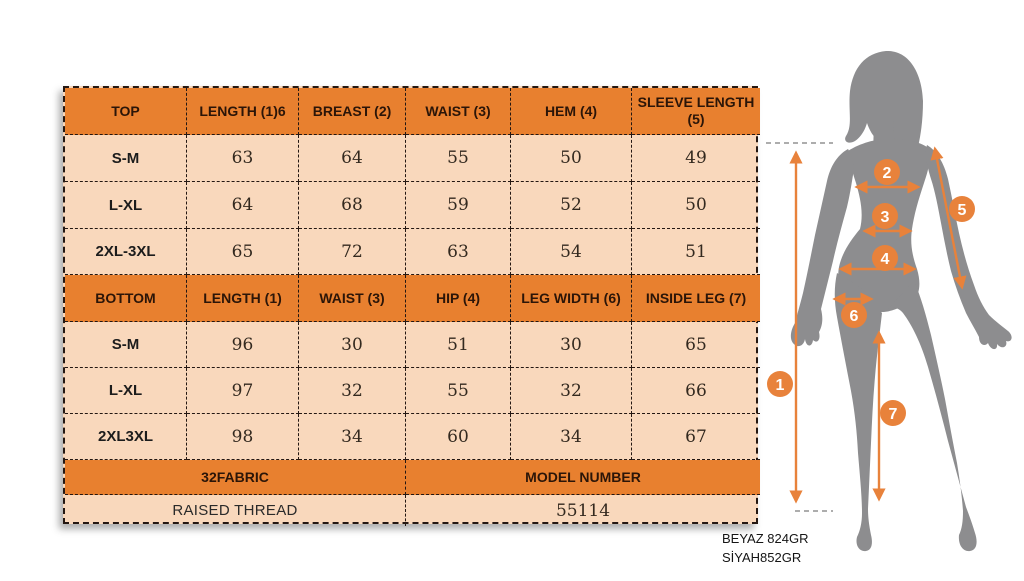  What do you see at coordinates (352, 298) in the screenshot?
I see `bottom-header-waist: WAIST (3)` at bounding box center [352, 298].